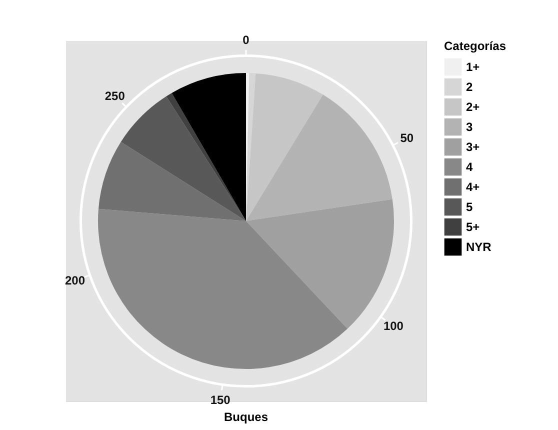  Describe the element at coordinates (393, 325) in the screenshot. I see `text: 100` at that location.